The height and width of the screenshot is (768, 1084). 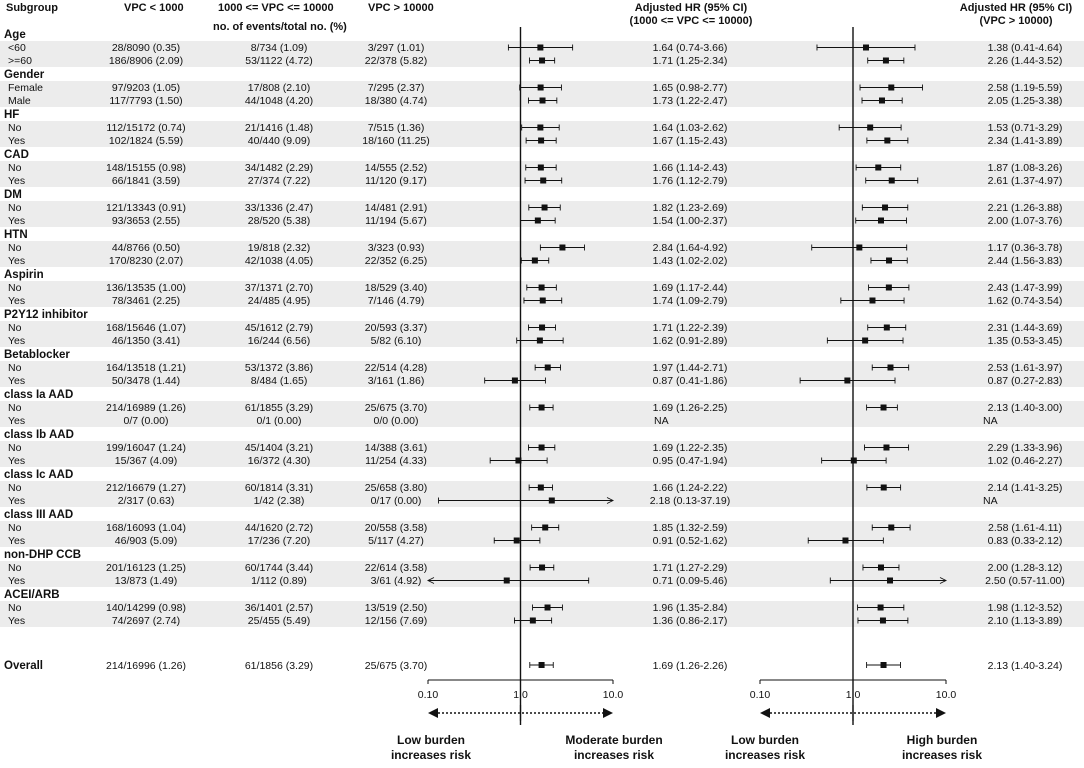 What do you see at coordinates (396, 568) in the screenshot?
I see `events-vpc-high: 22/614 (3.58)` at bounding box center [396, 568].